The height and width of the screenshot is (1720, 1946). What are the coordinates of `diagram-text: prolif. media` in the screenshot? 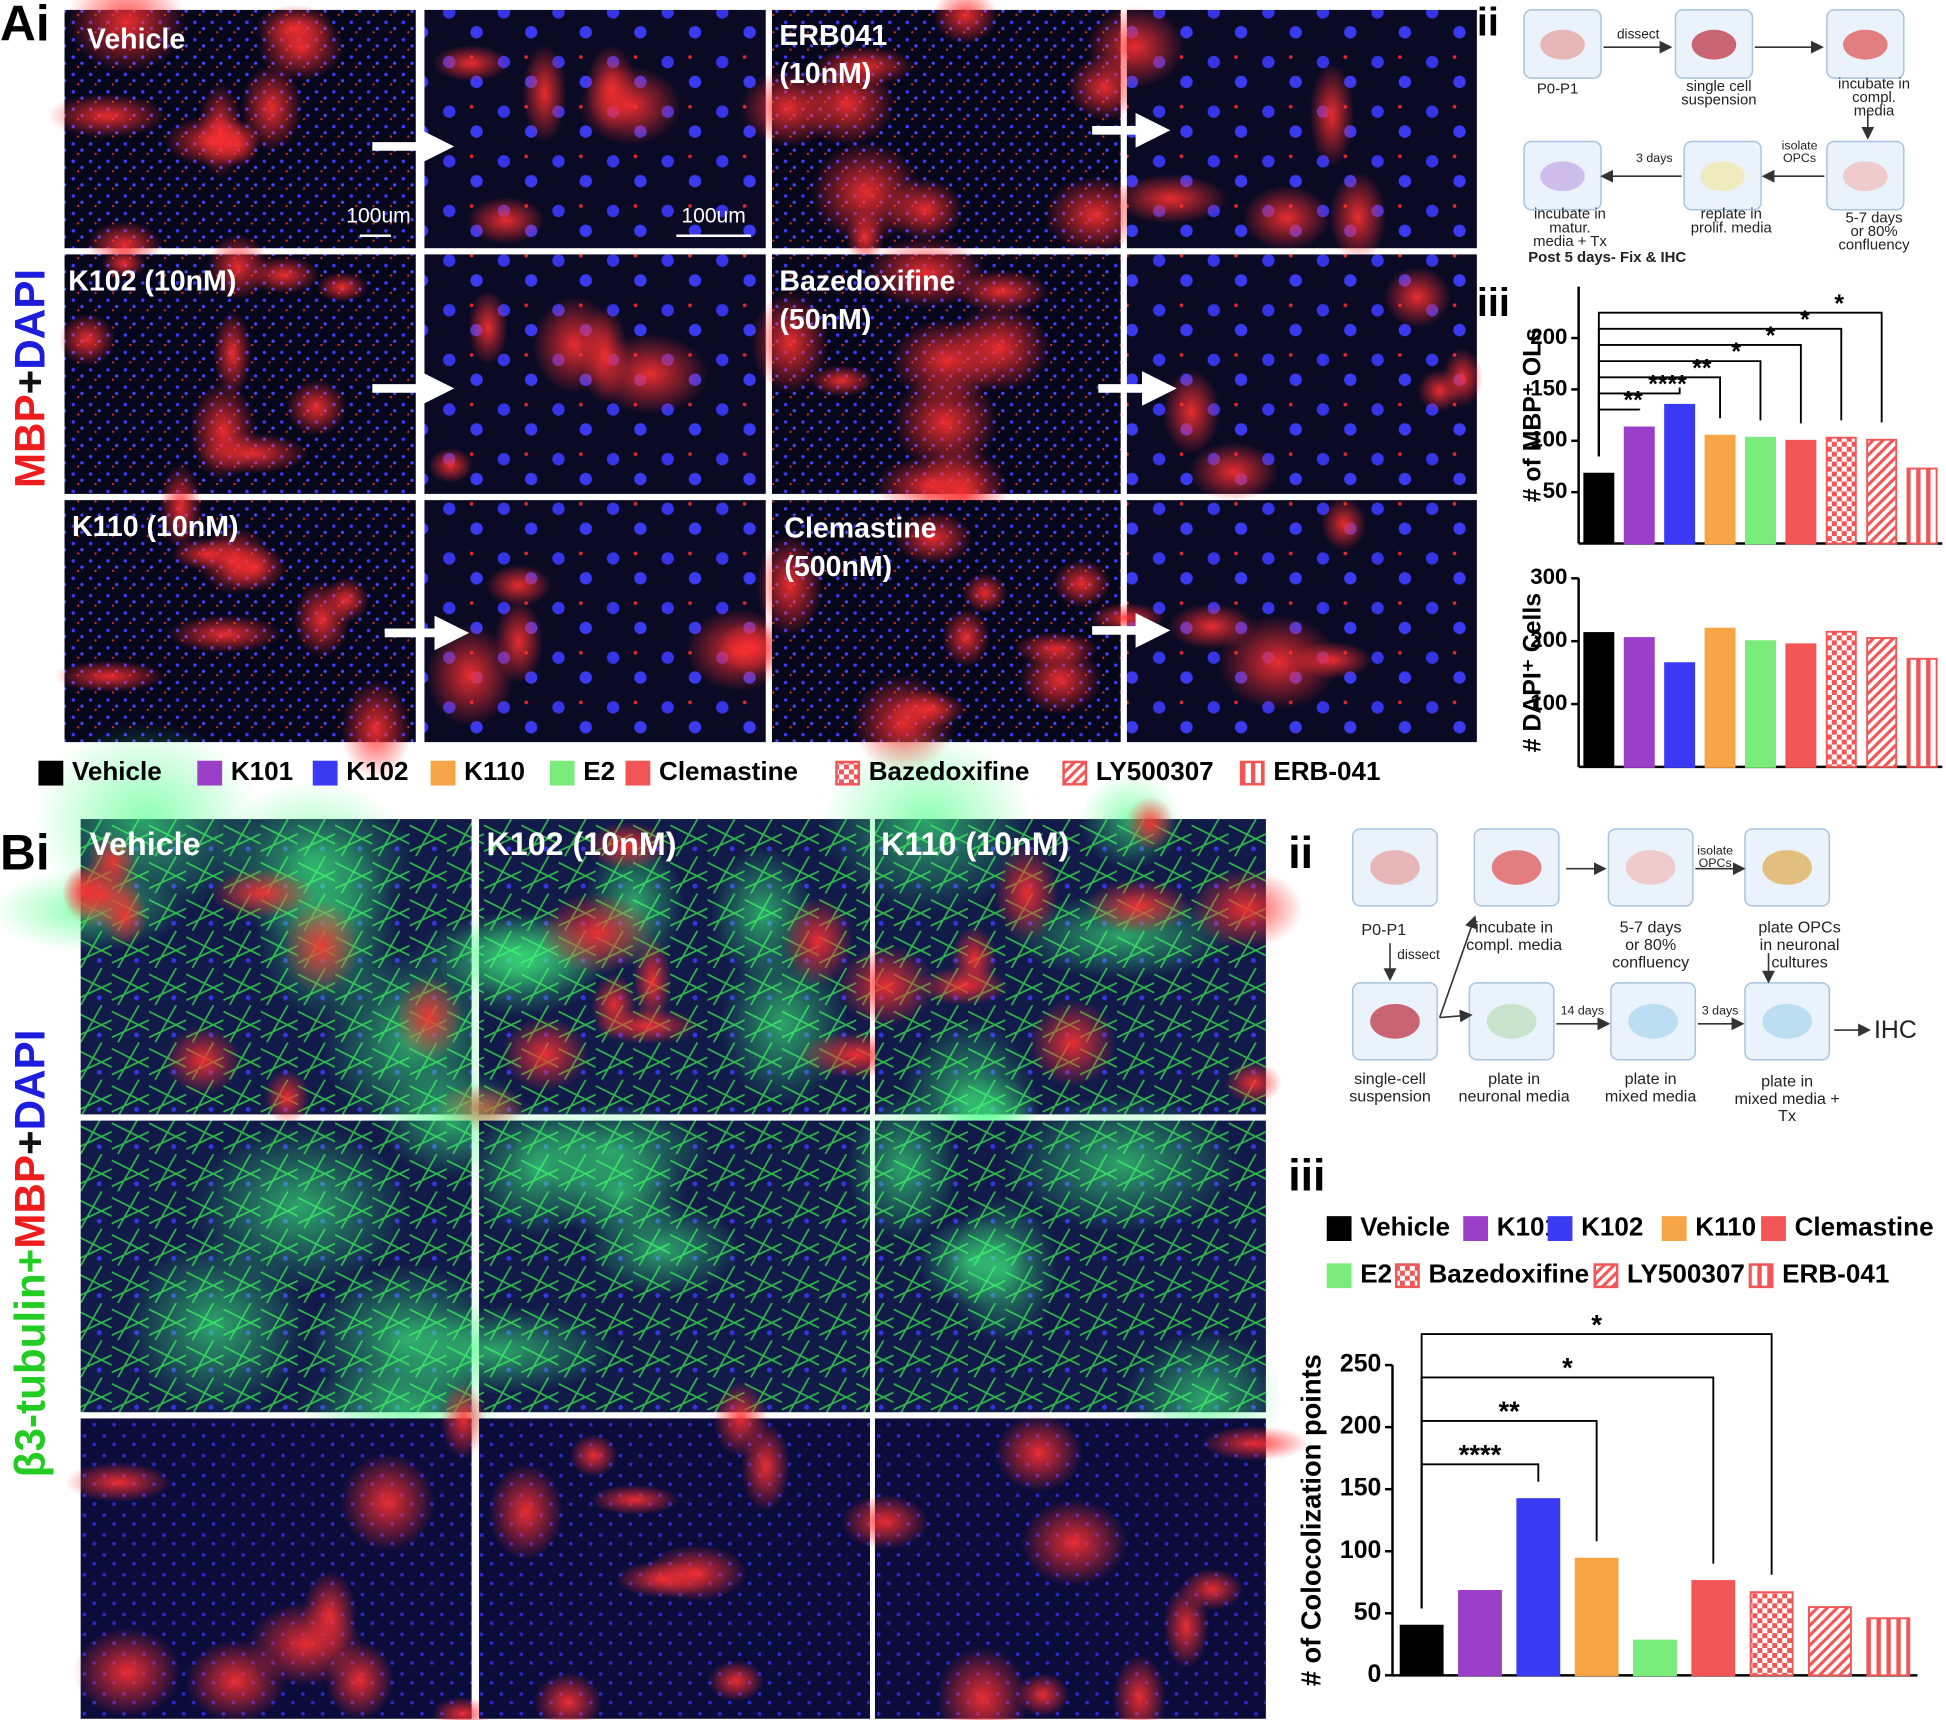 It's located at (1732, 228).